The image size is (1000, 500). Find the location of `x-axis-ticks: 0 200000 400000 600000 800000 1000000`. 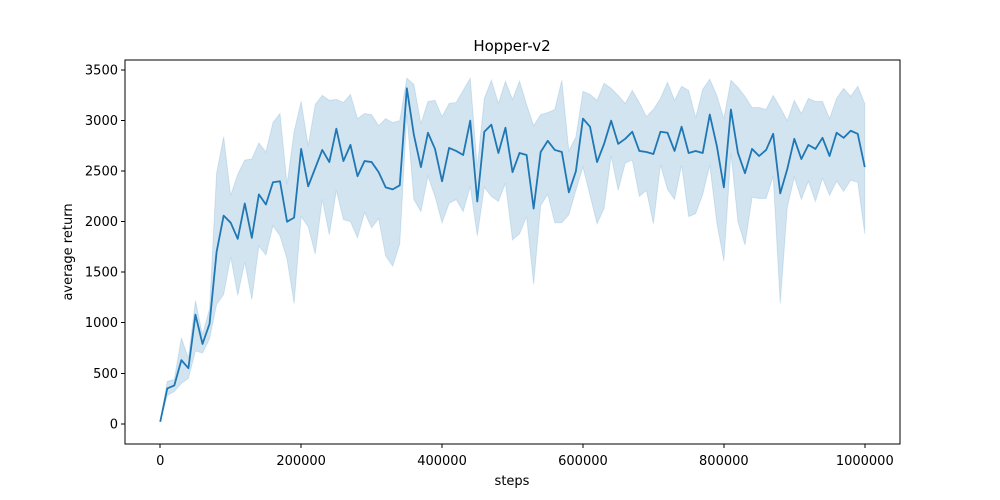

x-axis-ticks: 0 200000 400000 600000 800000 1000000 is located at coordinates (525, 456).